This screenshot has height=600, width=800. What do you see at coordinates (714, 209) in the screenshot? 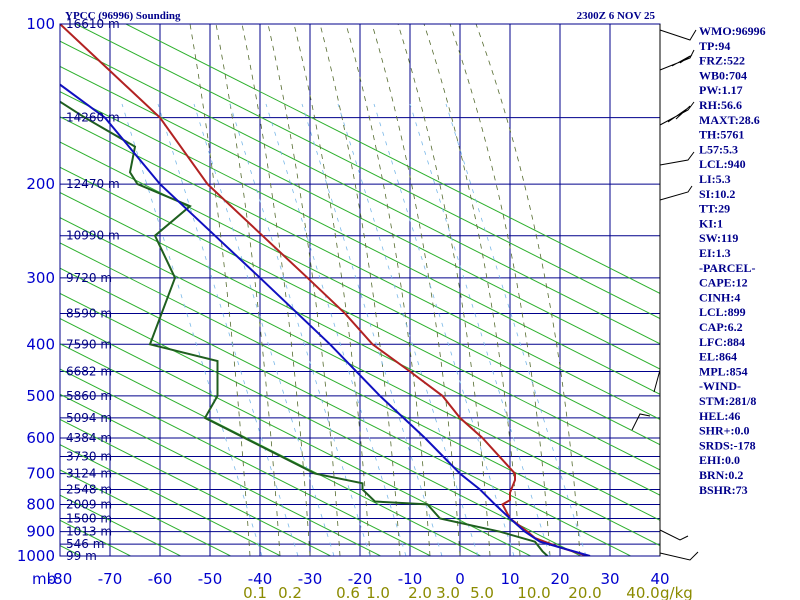
I see `stat-line: TT:29` at bounding box center [714, 209].